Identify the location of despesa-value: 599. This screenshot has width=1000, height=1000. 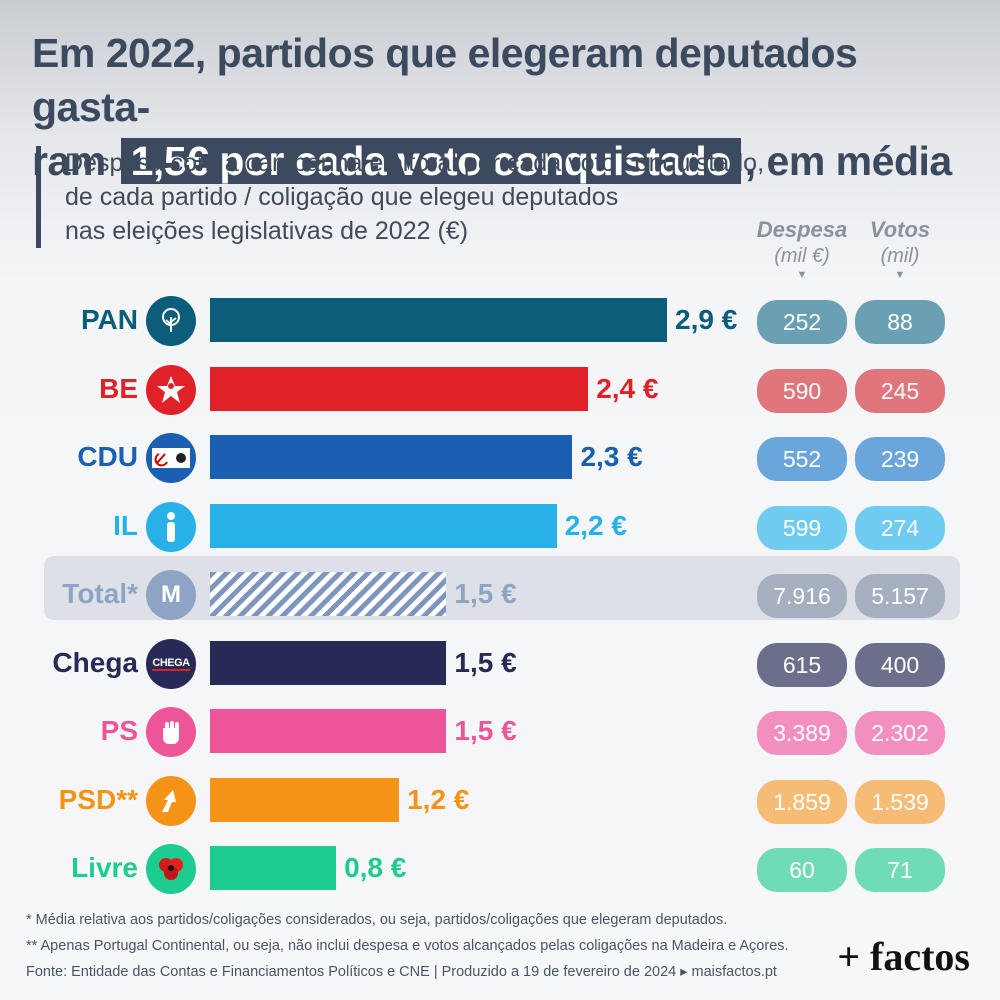
(802, 527).